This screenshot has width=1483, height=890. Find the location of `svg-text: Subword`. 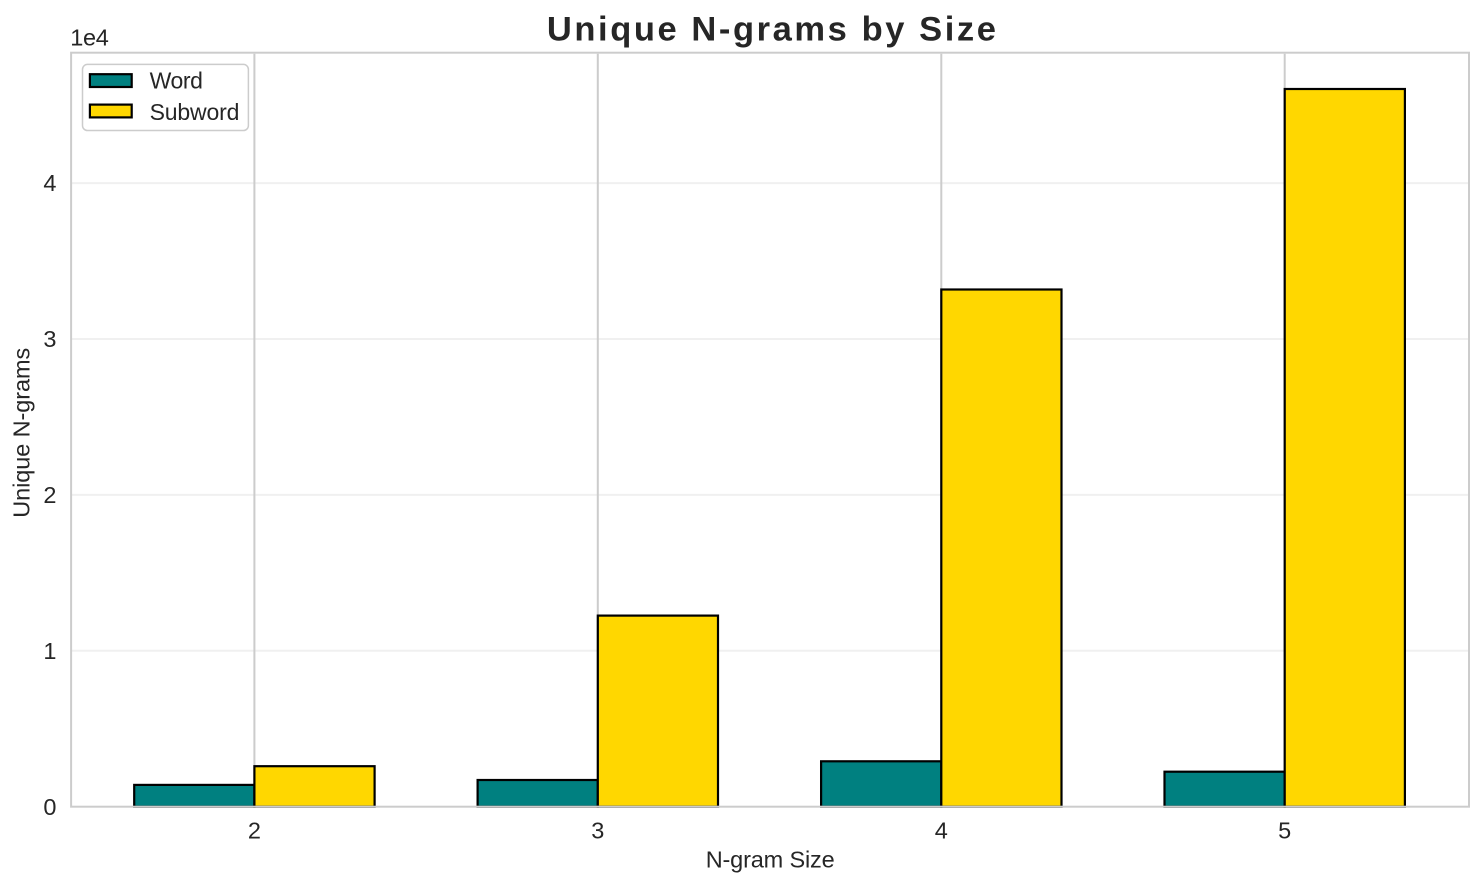

svg-text: Subword is located at coordinates (195, 112).